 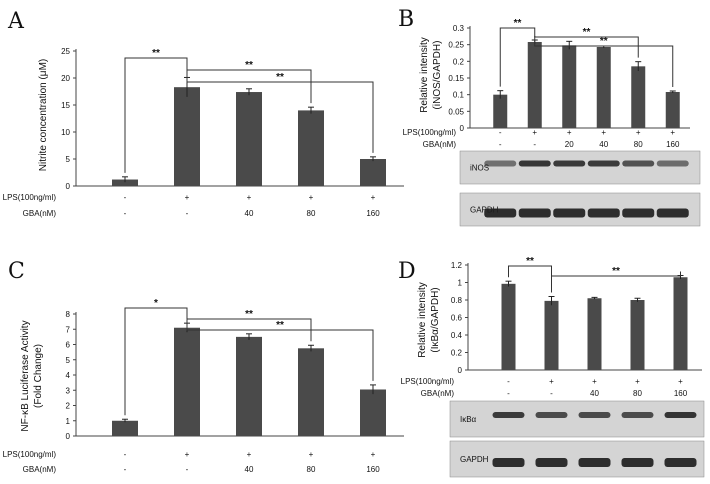 I want to click on y-tick-label: 3, so click(x=68, y=390).